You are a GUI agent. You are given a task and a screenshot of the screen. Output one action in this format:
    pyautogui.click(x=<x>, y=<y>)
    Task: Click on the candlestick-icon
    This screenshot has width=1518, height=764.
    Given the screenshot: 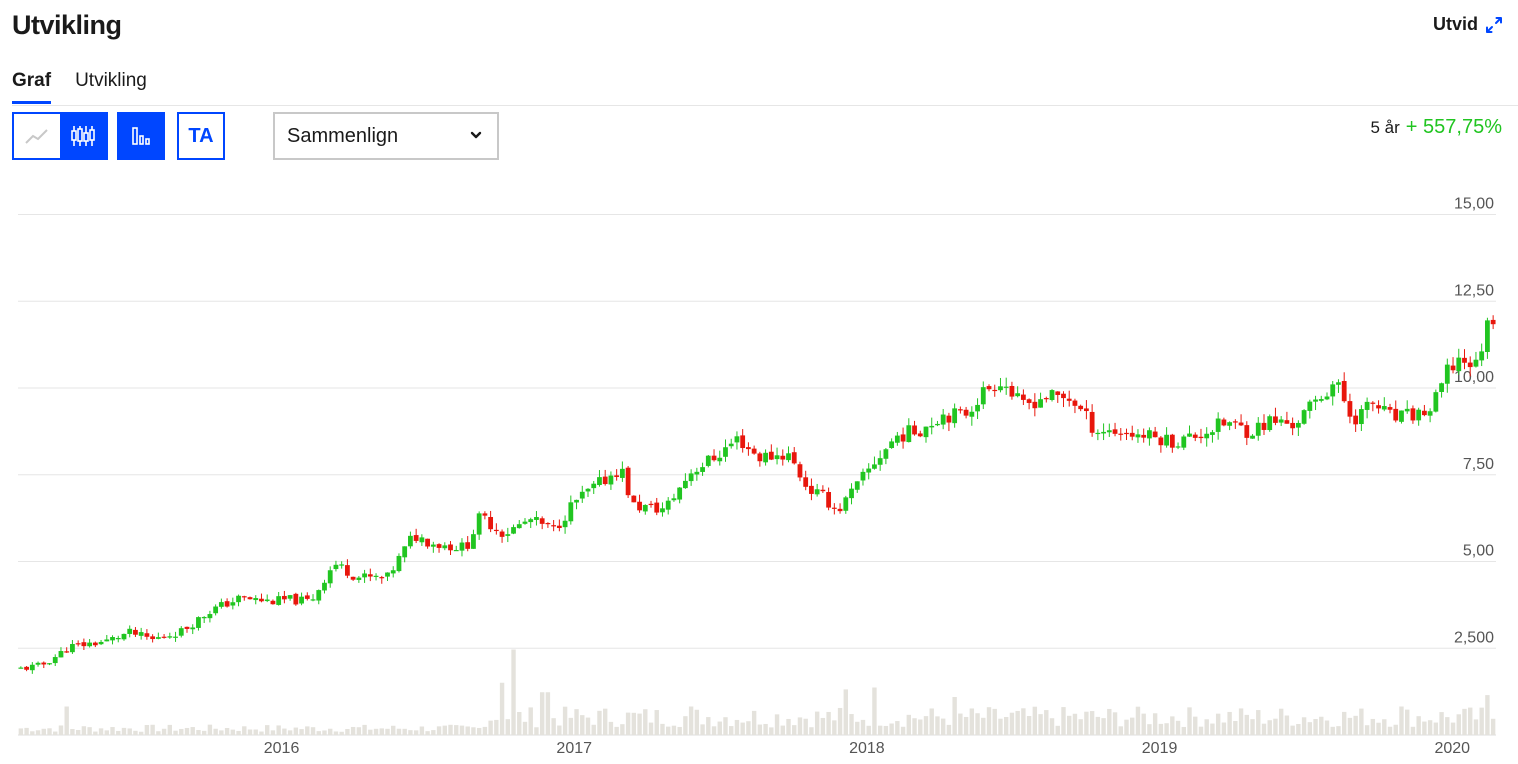 What is the action you would take?
    pyautogui.click(x=83, y=136)
    